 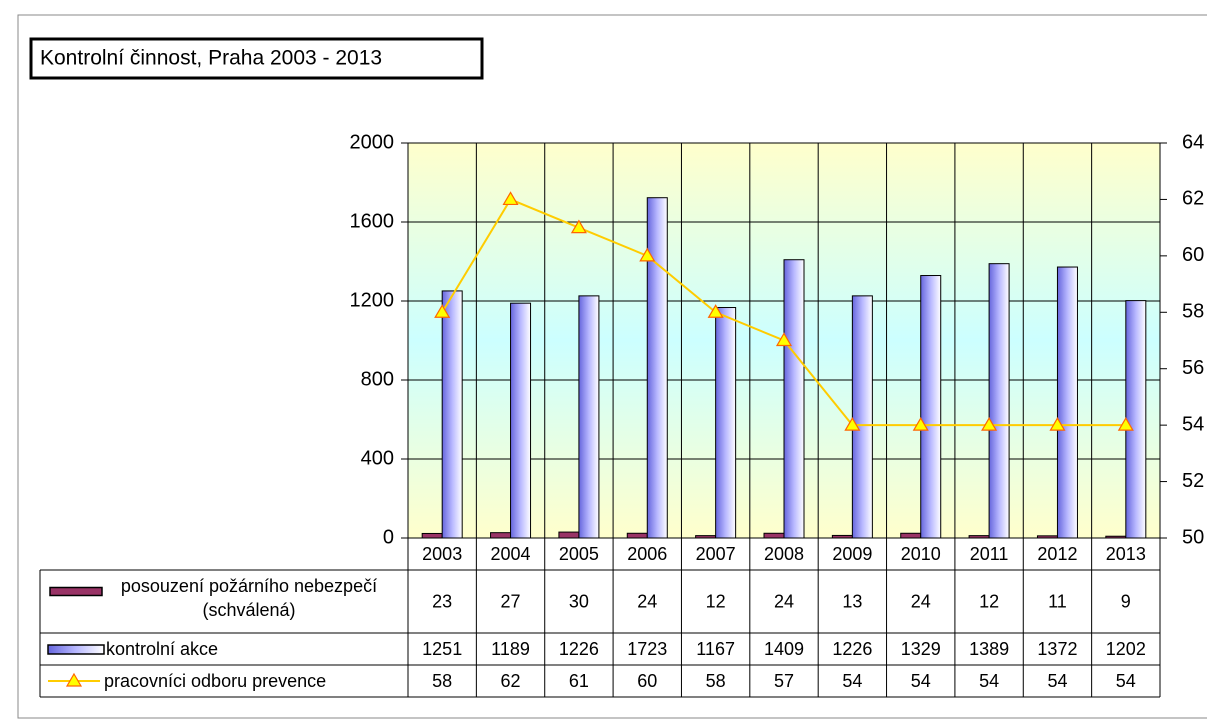 I want to click on y-tick-label: 0, so click(x=388, y=537).